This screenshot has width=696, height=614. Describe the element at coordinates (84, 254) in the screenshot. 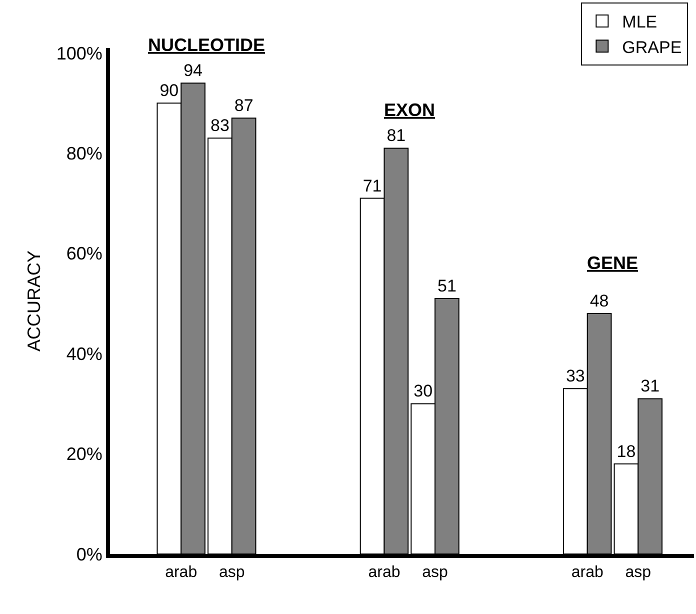

I see `y-tick-label: 60%` at that location.